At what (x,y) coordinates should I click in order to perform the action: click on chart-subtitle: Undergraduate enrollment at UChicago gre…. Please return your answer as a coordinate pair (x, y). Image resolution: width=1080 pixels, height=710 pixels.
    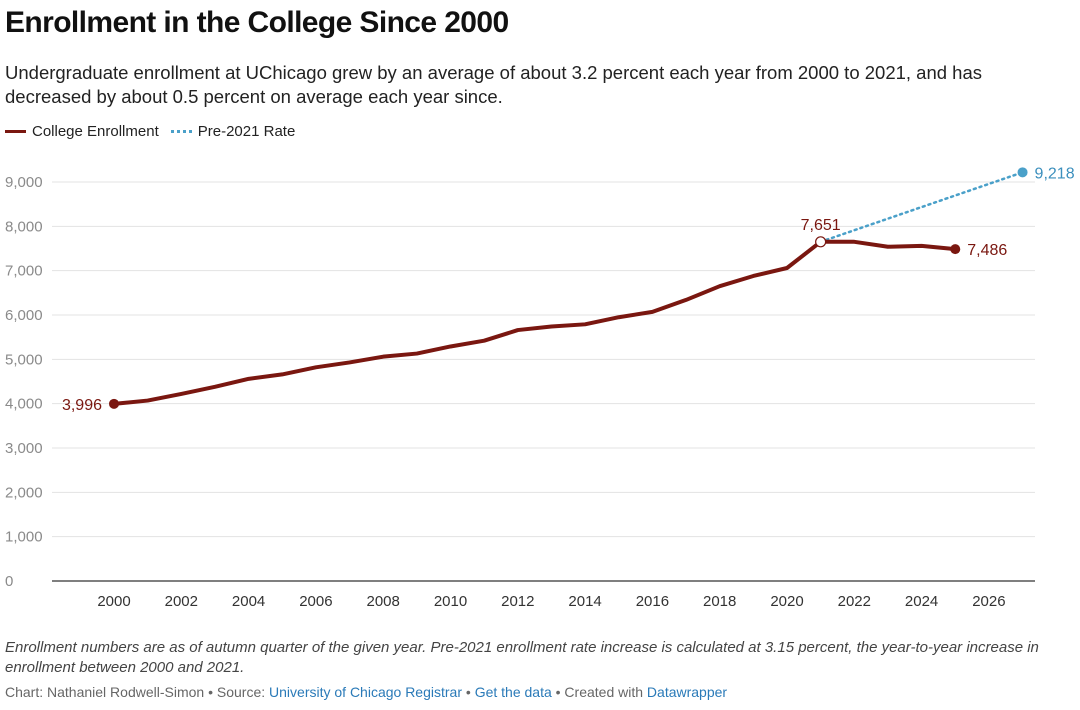
    Looking at the image, I should click on (494, 84).